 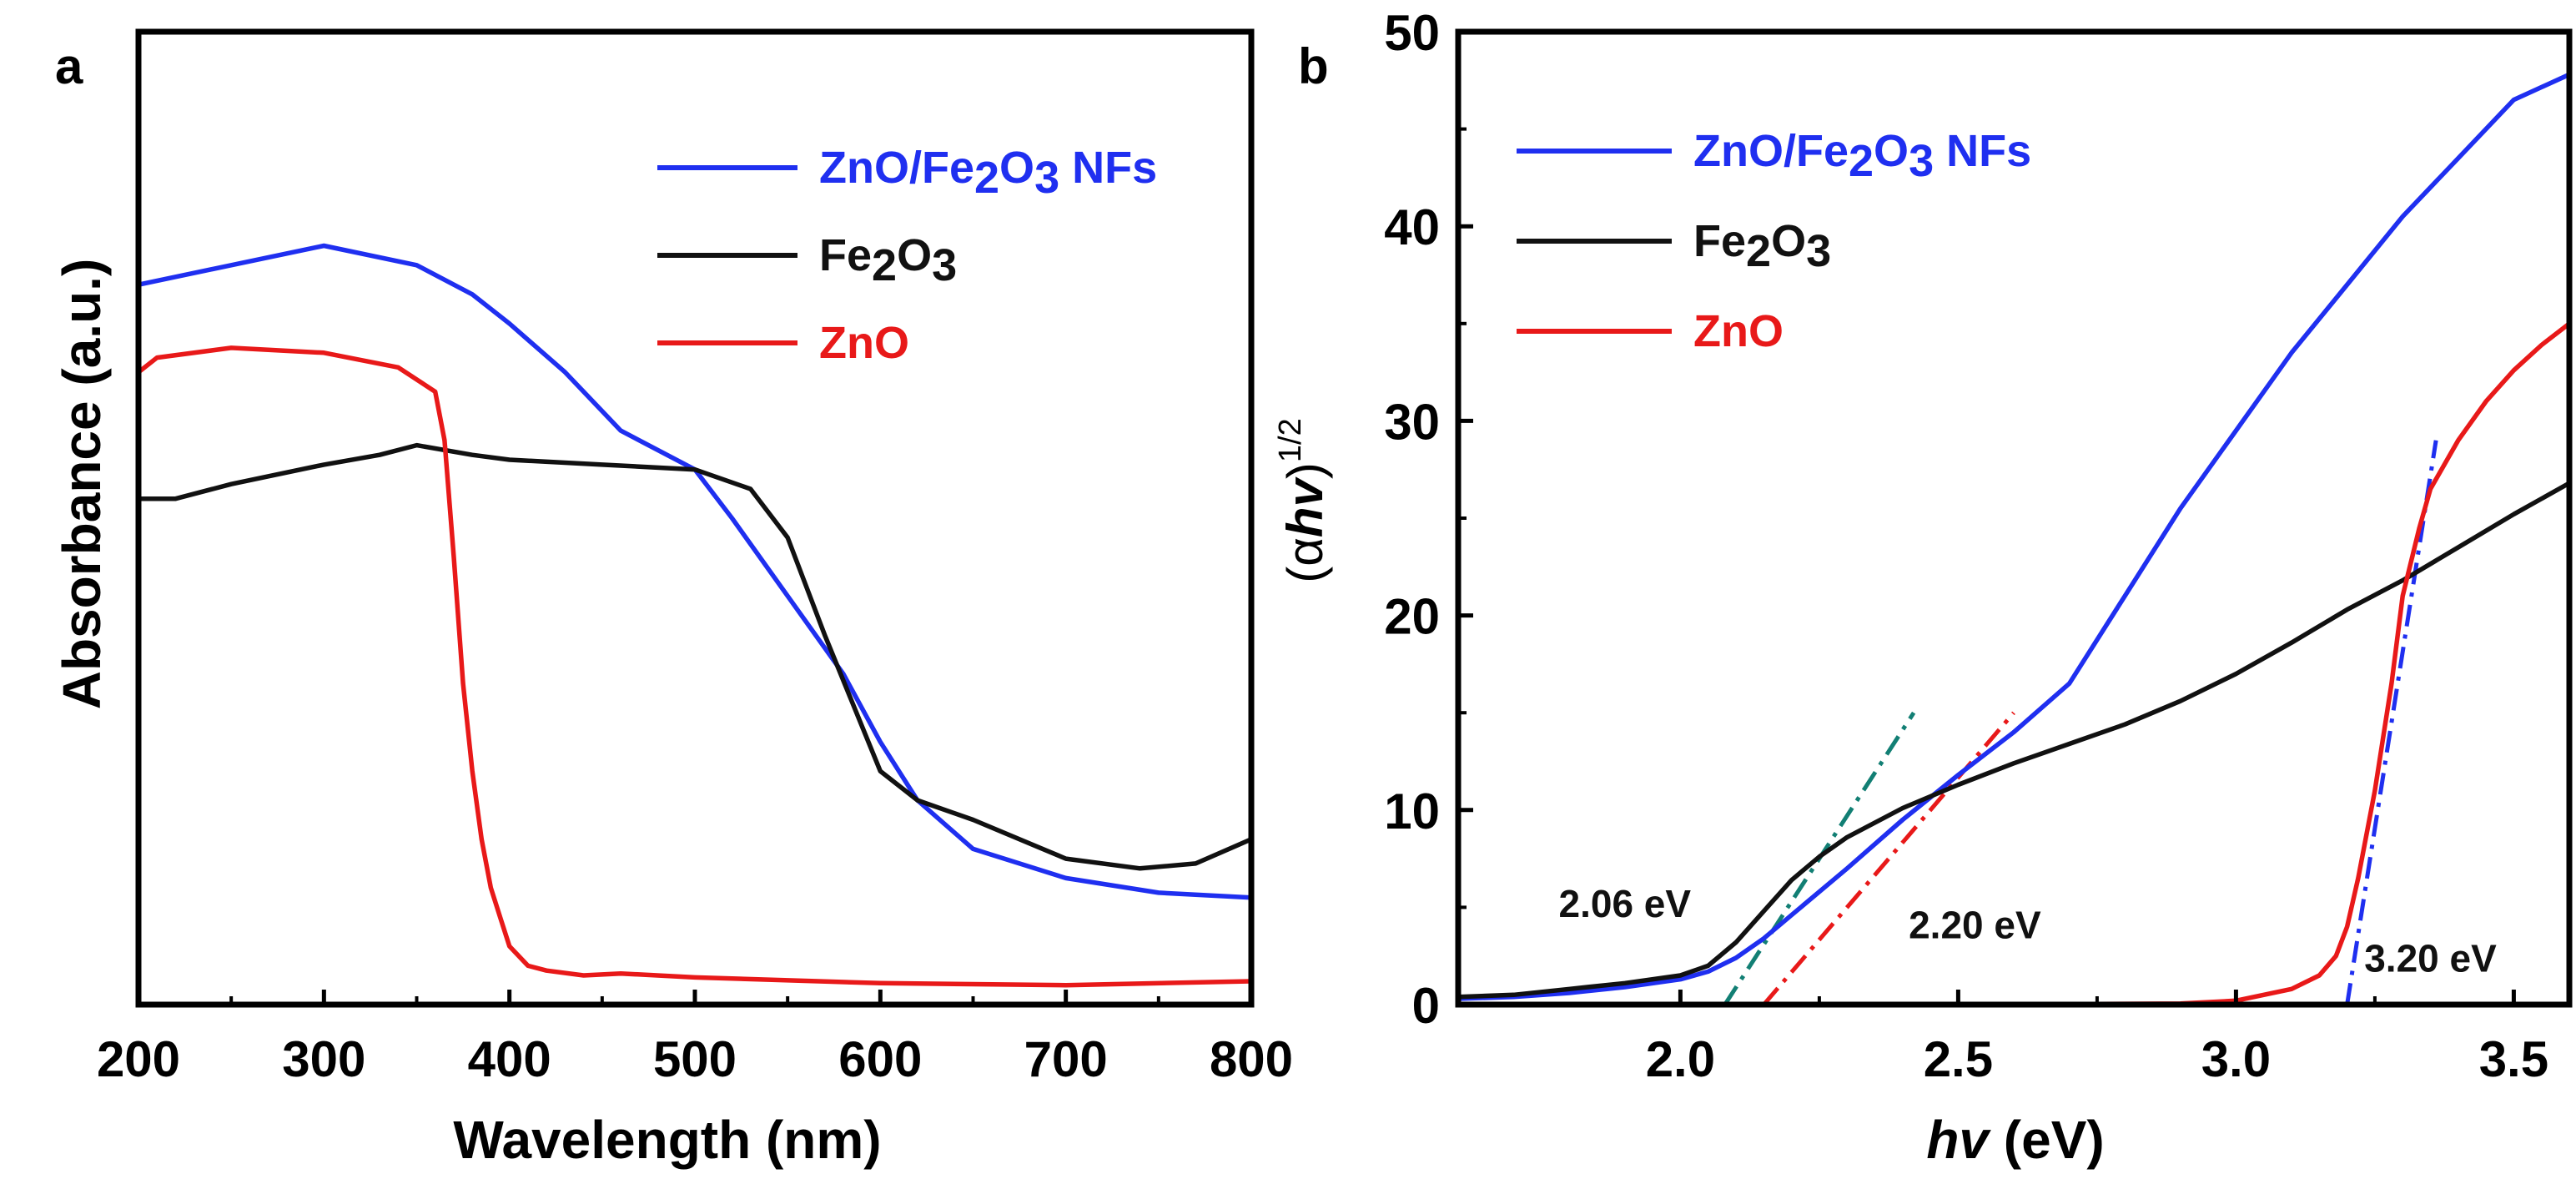 I want to click on y-axis-label-b-open: (, so click(x=1305, y=575).